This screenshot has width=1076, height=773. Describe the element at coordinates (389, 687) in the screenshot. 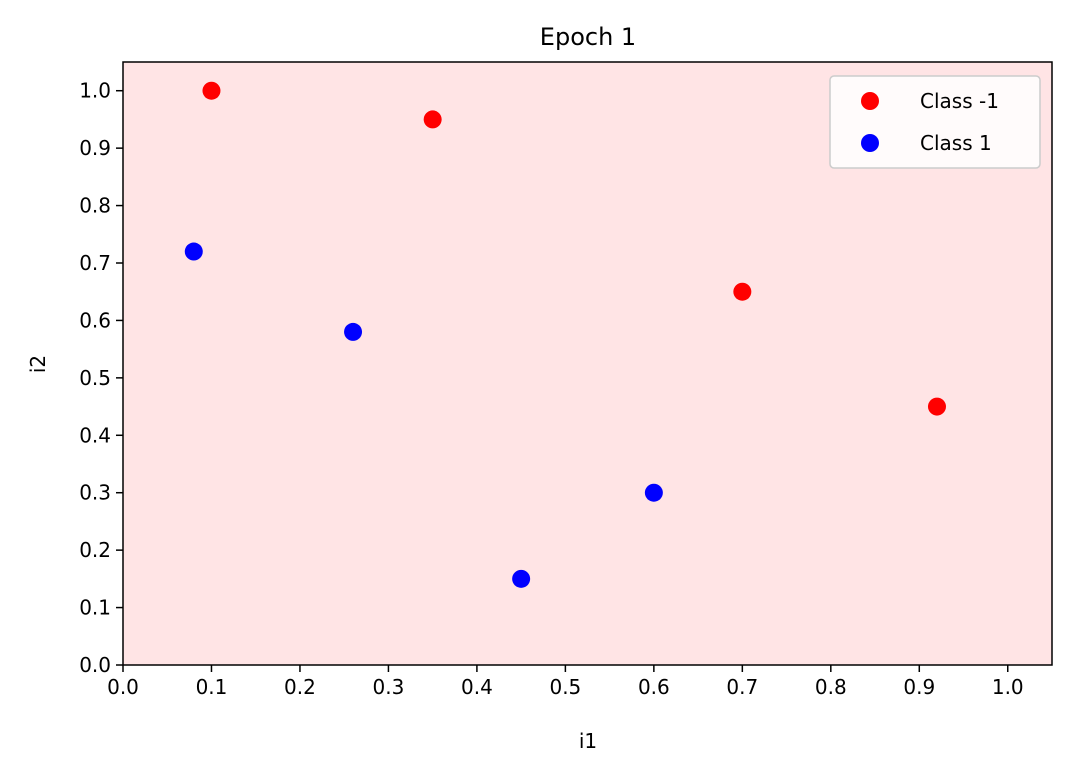

I see `x-tick-label: 0.3` at that location.